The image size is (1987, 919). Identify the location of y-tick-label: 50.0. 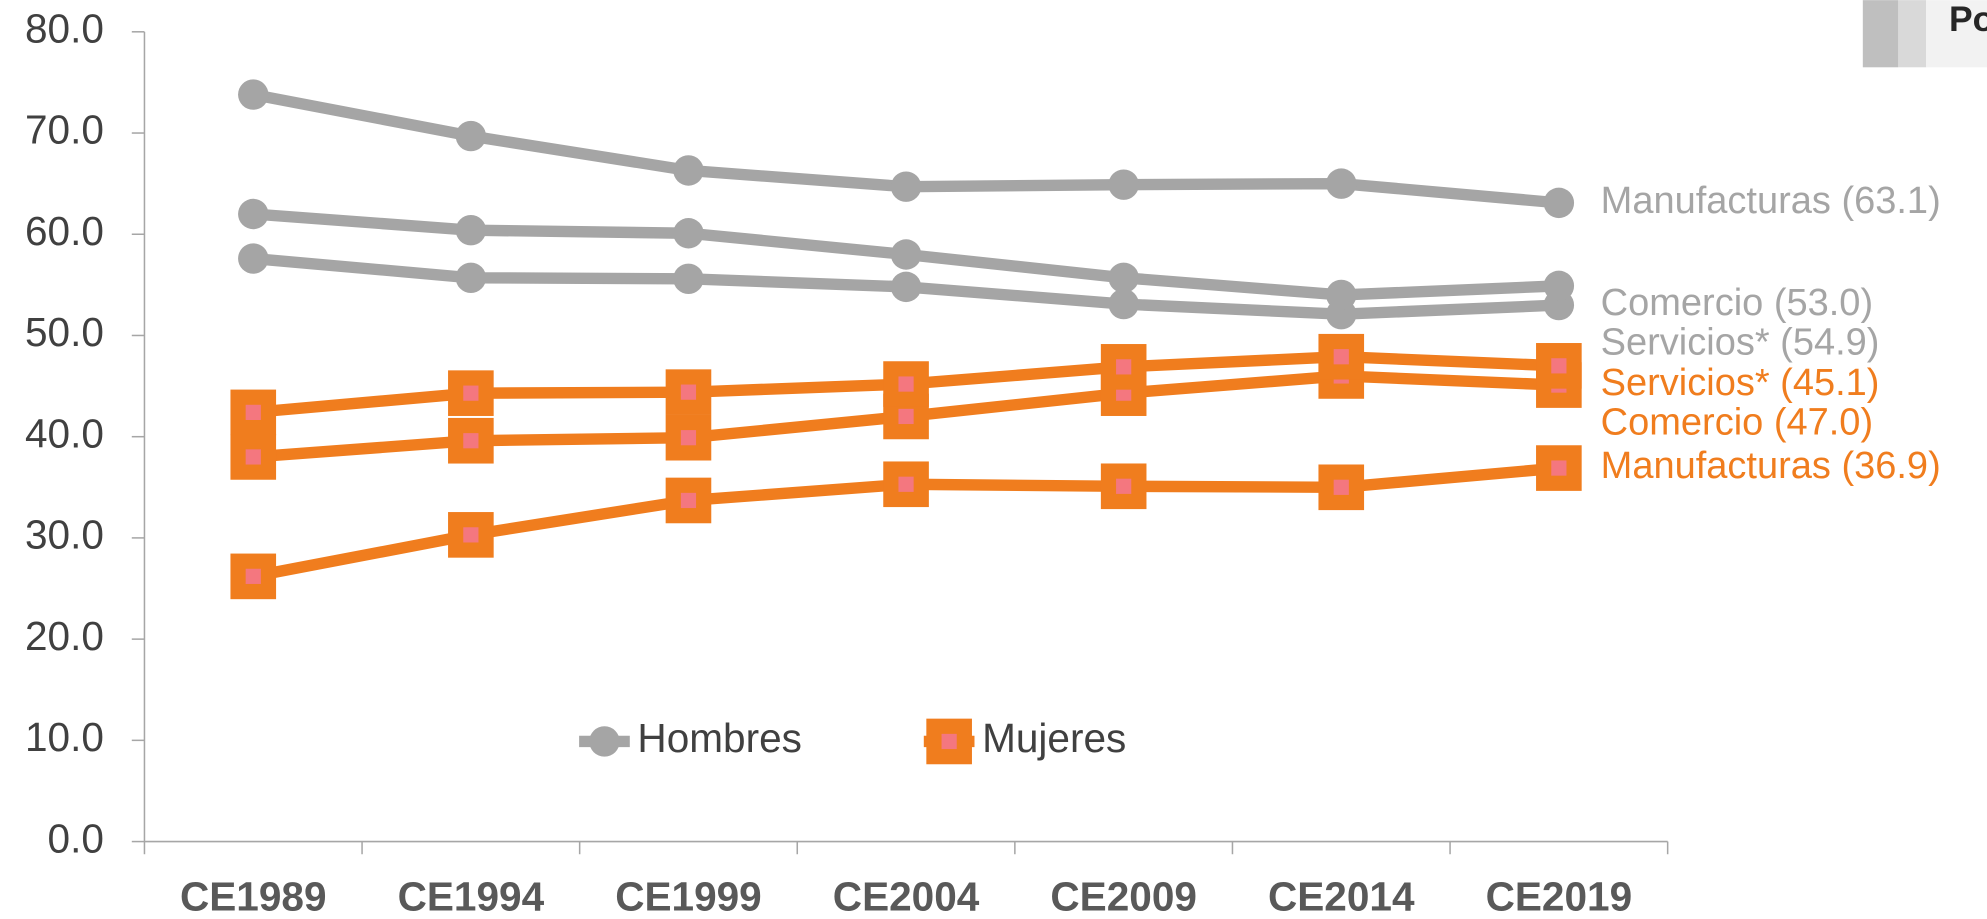
(64, 332).